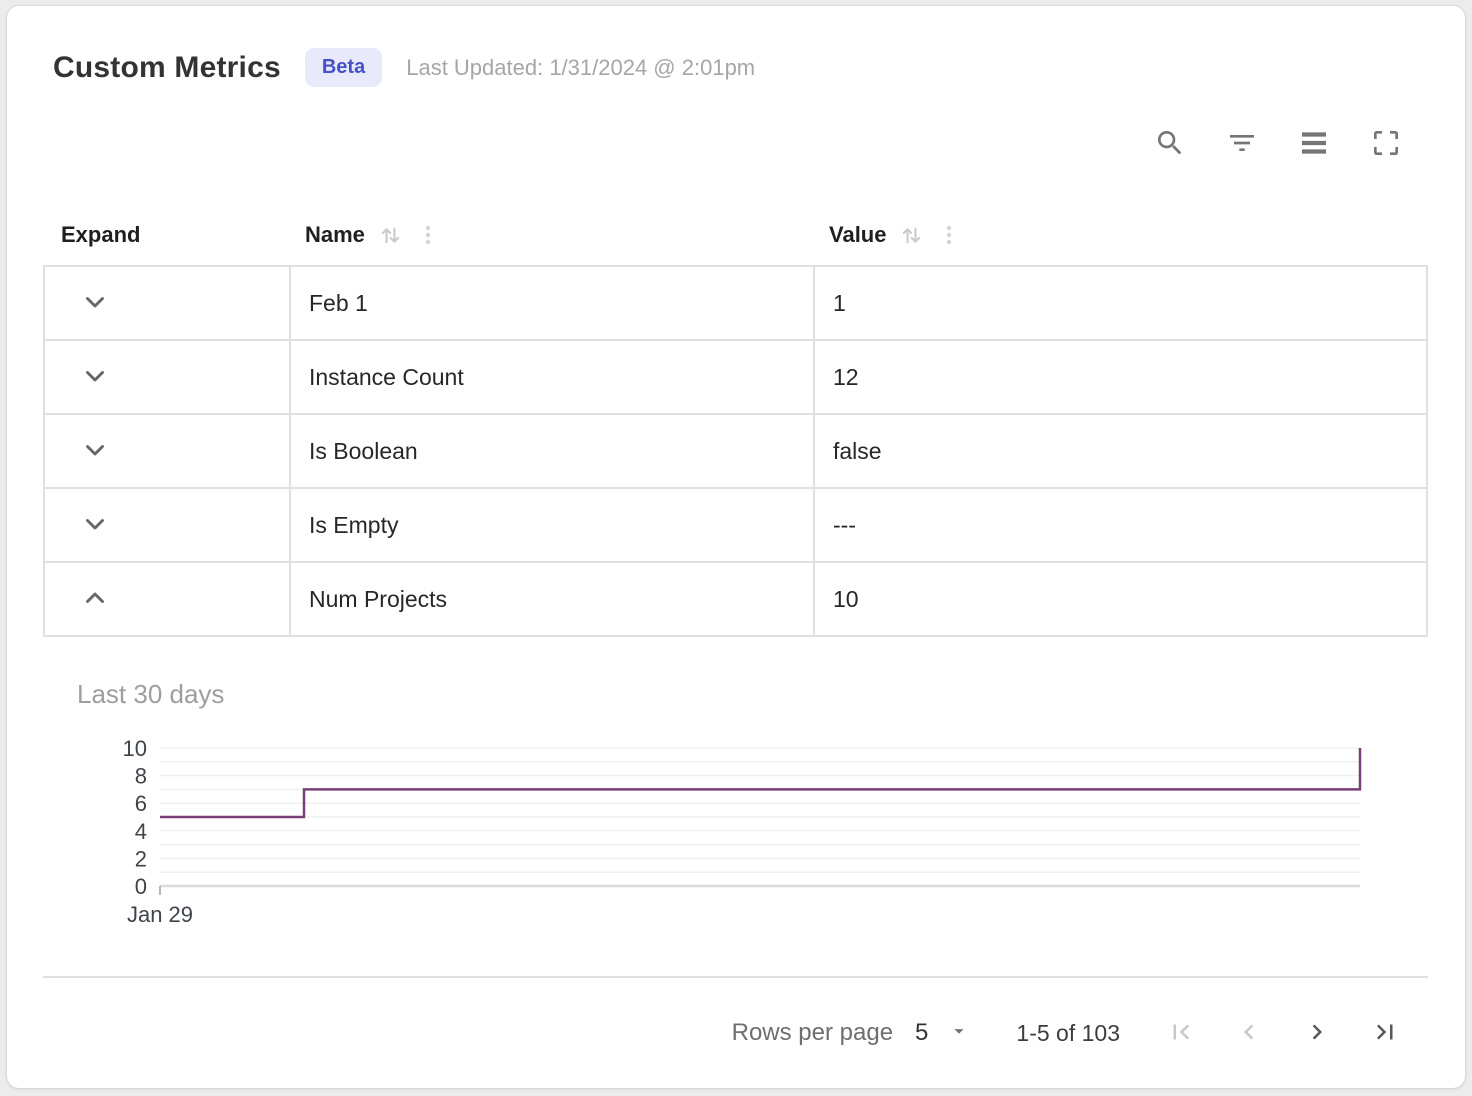 This screenshot has width=1472, height=1096. I want to click on next-page-button, so click(1317, 1033).